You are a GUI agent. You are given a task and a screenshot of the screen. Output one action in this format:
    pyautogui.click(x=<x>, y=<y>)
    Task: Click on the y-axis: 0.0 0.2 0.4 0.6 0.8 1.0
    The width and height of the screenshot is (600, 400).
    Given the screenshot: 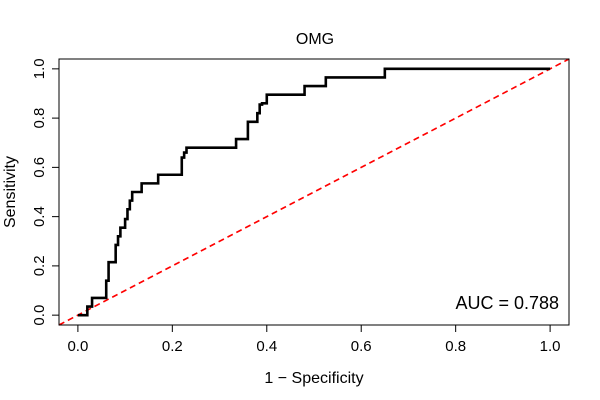 What is the action you would take?
    pyautogui.click(x=45, y=192)
    